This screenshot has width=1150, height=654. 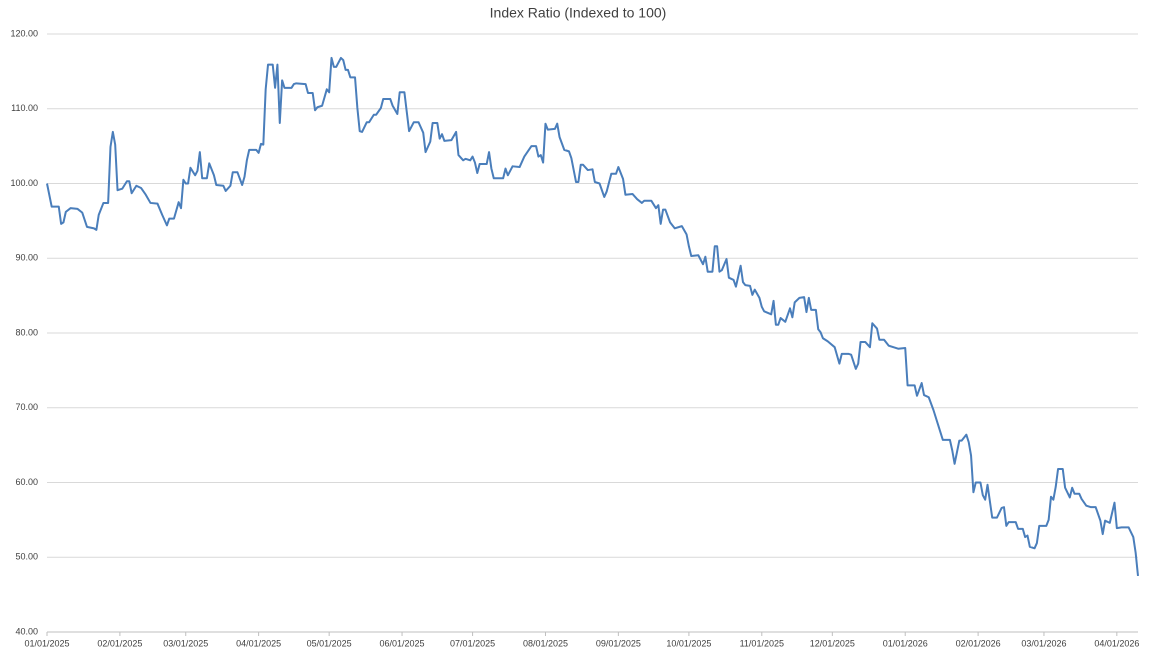 I want to click on chart-title: Index Ratio (Indexed to 100), so click(x=578, y=13).